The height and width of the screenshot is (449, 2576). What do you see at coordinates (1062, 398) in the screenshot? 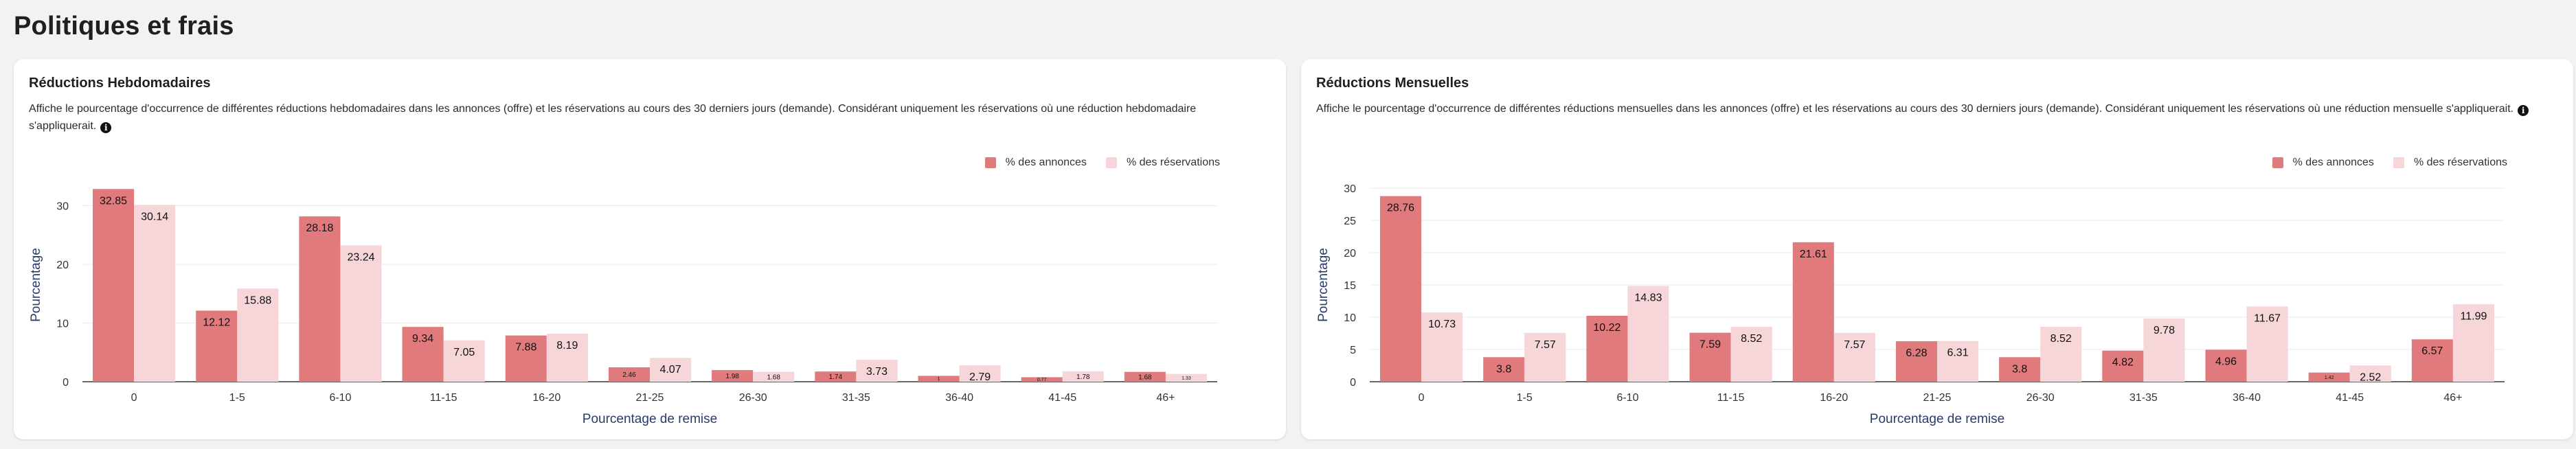
I see `x-tick-label: 41-45` at bounding box center [1062, 398].